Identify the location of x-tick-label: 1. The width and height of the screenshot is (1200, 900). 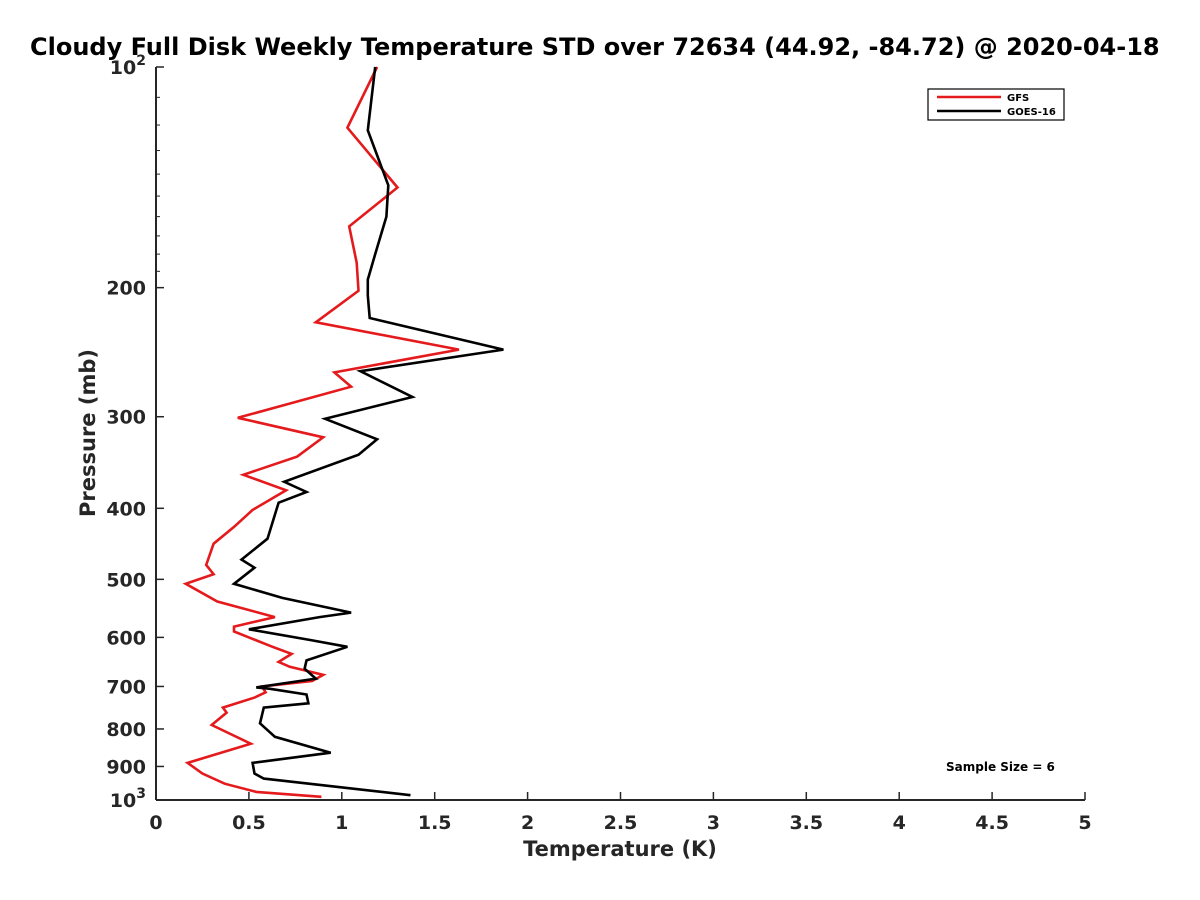
(341, 823).